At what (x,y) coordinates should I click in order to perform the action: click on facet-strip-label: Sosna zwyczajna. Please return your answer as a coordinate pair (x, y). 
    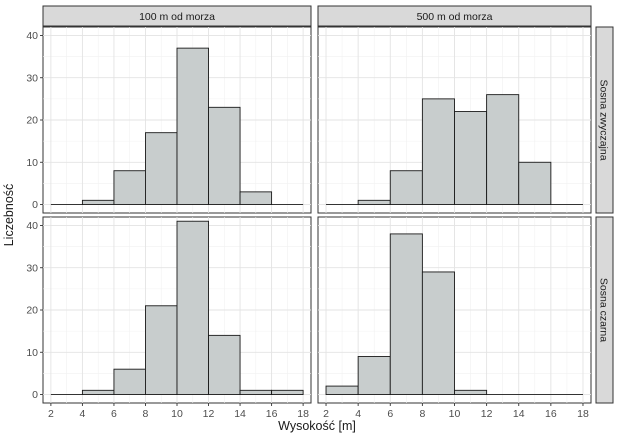
    Looking at the image, I should click on (604, 119).